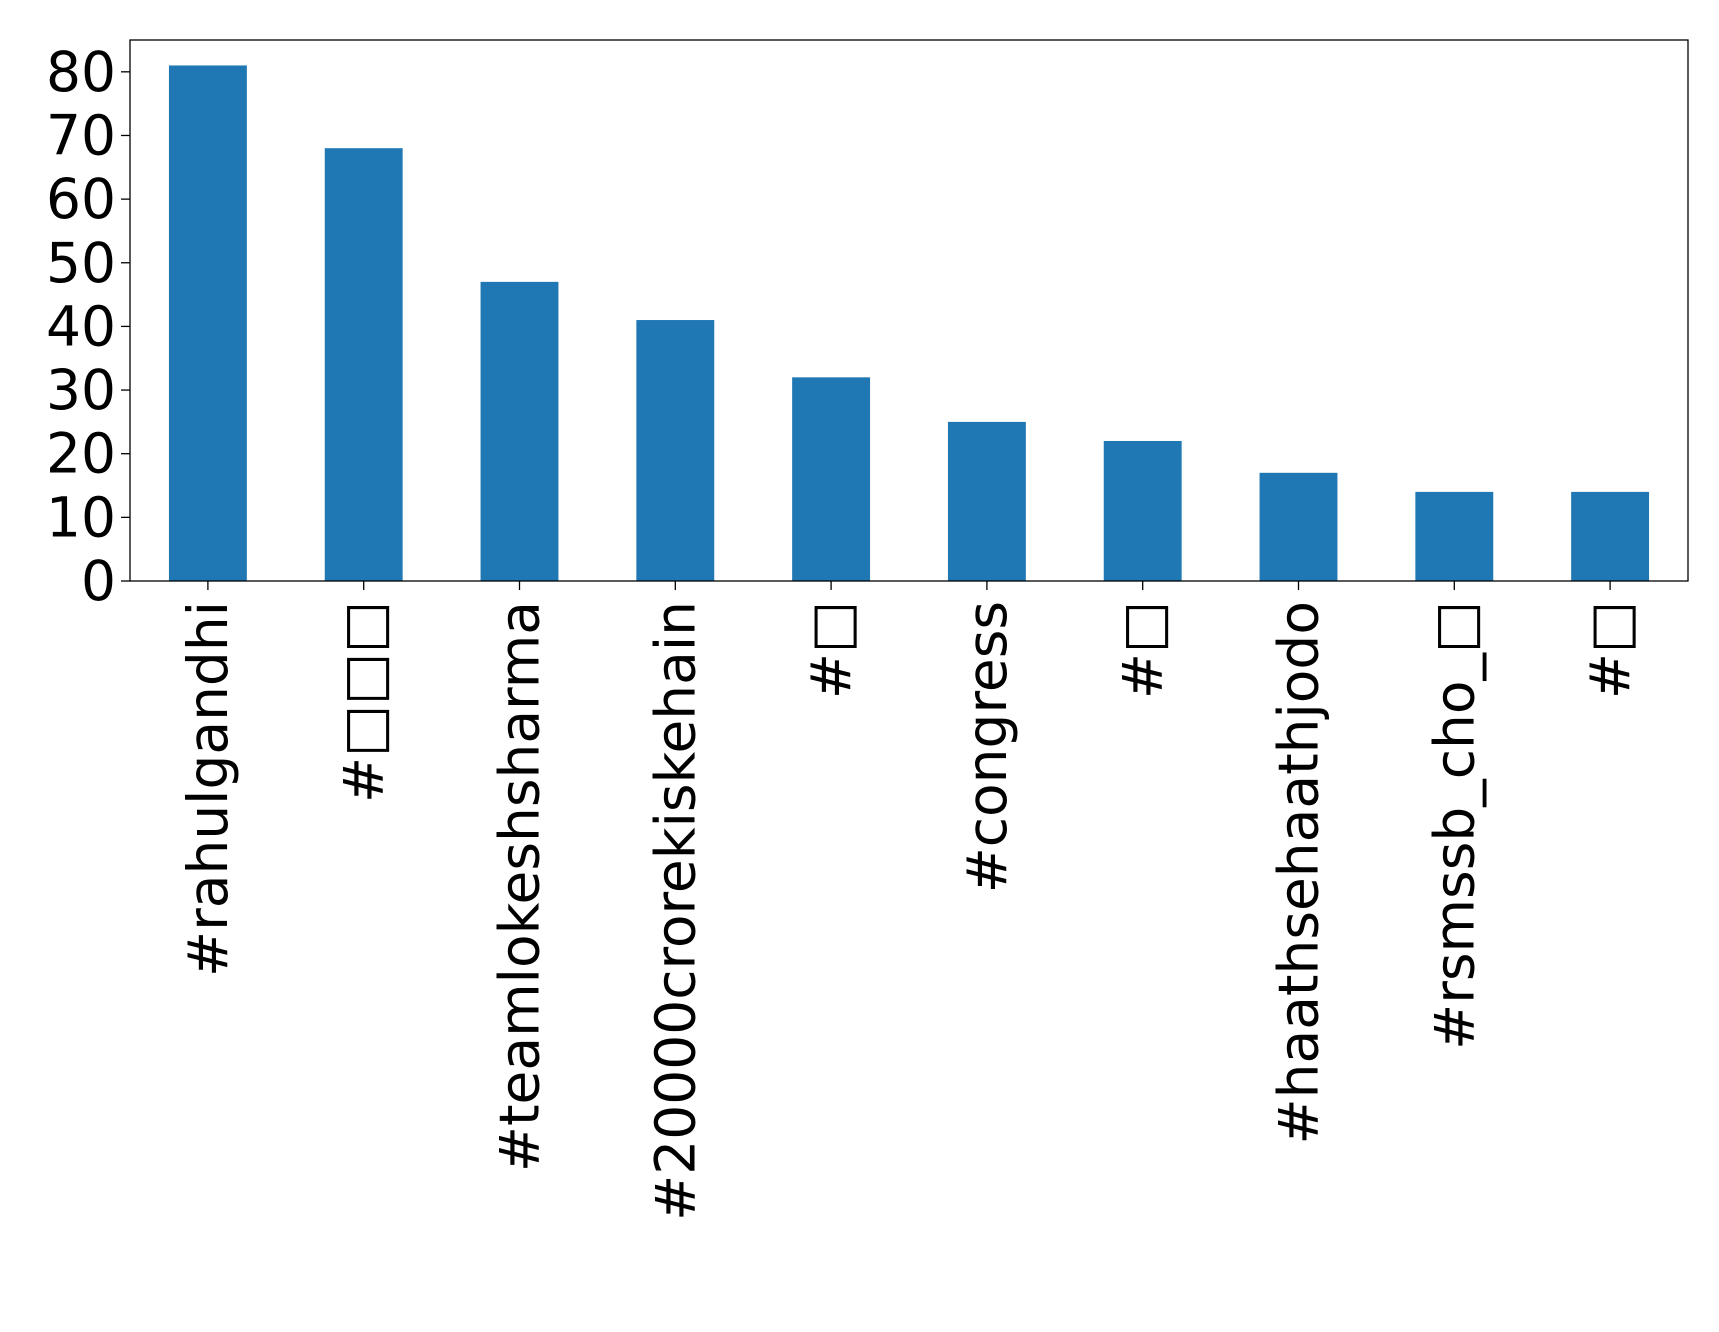  I want to click on x-tick-label-4: #□, so click(831, 650).